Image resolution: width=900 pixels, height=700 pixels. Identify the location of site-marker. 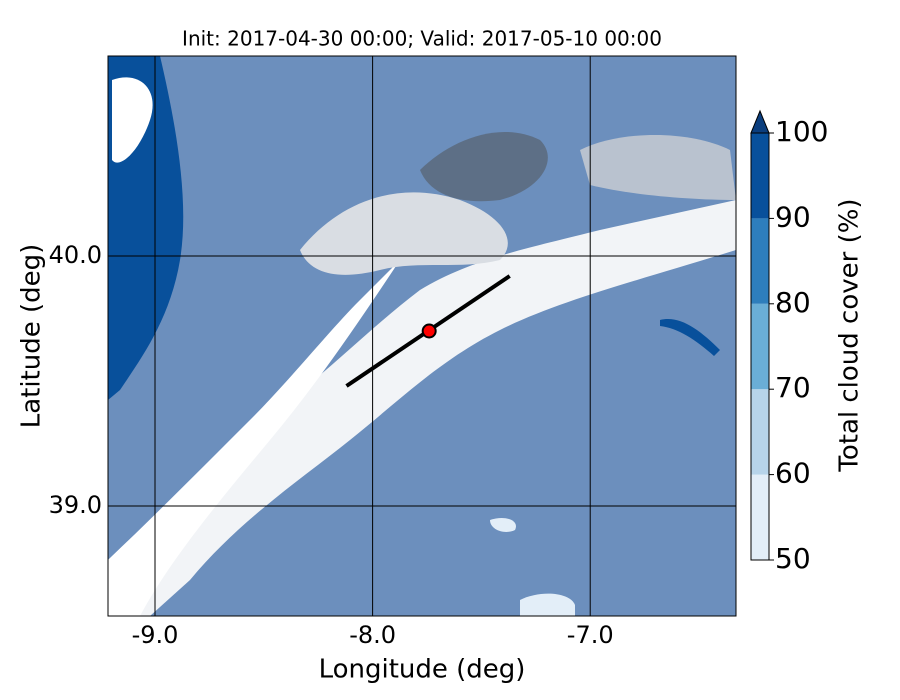
(429, 331).